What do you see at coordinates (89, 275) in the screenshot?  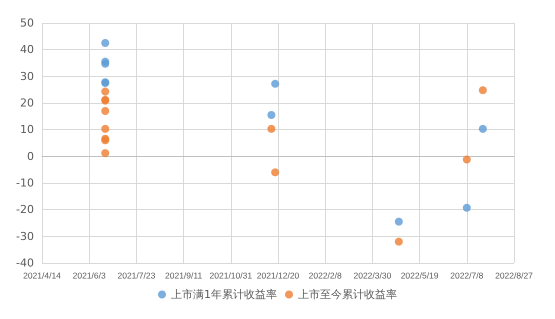 I see `x-tick-label: 2021/6/3` at bounding box center [89, 275].